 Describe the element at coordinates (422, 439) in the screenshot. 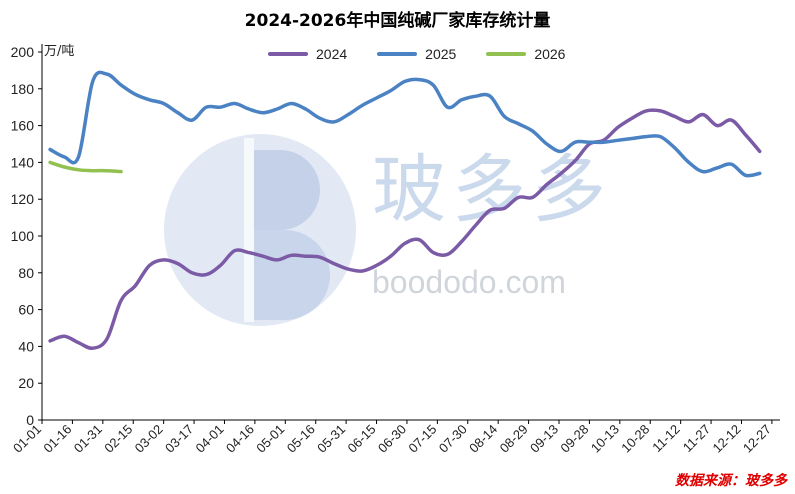

I see `x-tick-label: 07-15` at that location.